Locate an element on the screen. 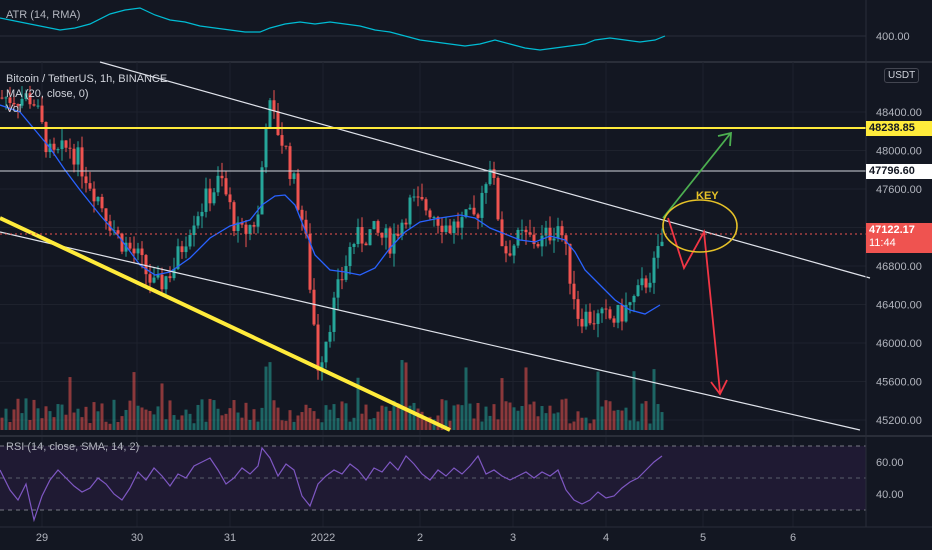  vol-legend: Vol is located at coordinates (14, 109).